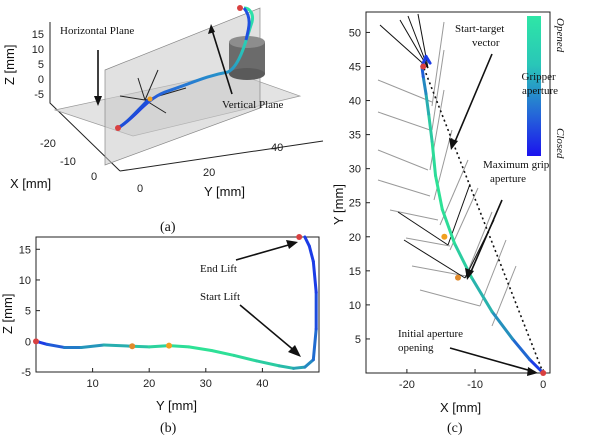  I want to click on panel-c-y-ticks: 5 10 15 20 25 30 35 40 45 50, so click(359, 186).